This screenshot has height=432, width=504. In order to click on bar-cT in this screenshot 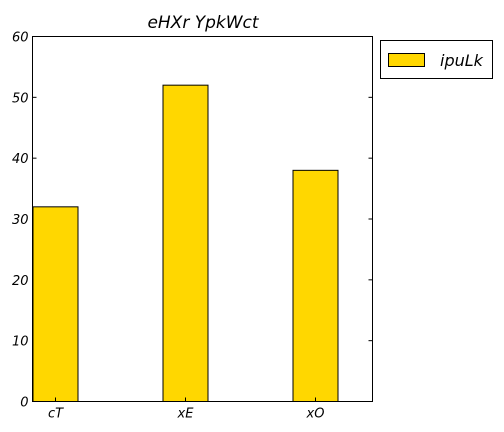, I will do `click(55, 304)`.